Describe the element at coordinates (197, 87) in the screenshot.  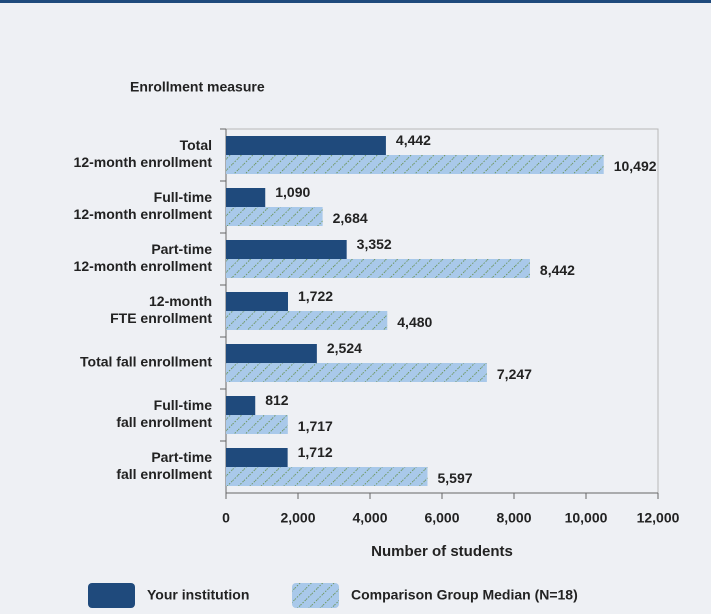
I see `y-axis-title: Enrollment measure` at that location.